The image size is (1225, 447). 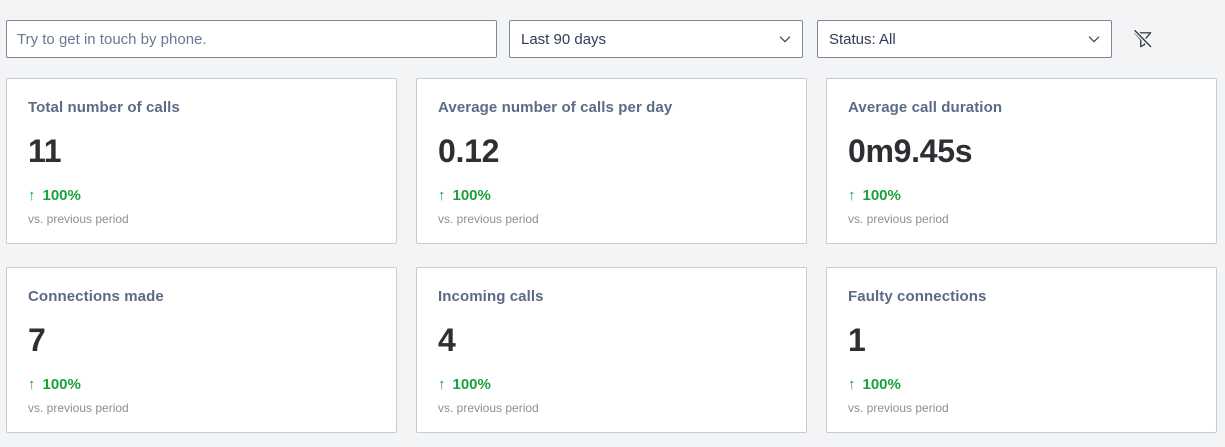 I want to click on stat-card-title: Total number of calls, so click(x=104, y=107).